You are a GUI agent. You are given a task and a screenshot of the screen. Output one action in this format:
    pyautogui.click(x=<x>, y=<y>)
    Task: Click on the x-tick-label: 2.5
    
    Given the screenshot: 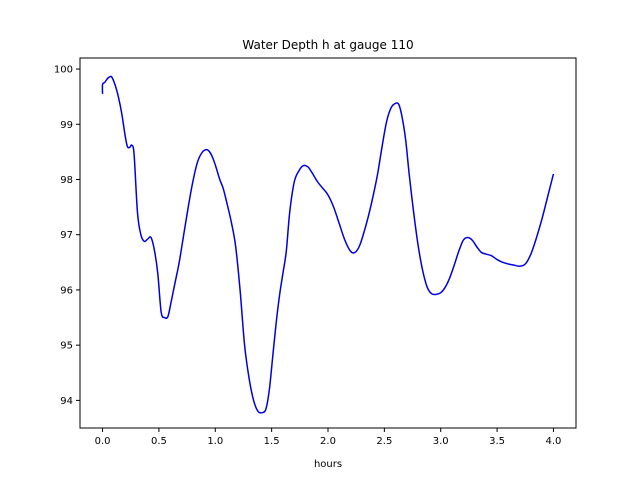 What is the action you would take?
    pyautogui.click(x=384, y=441)
    